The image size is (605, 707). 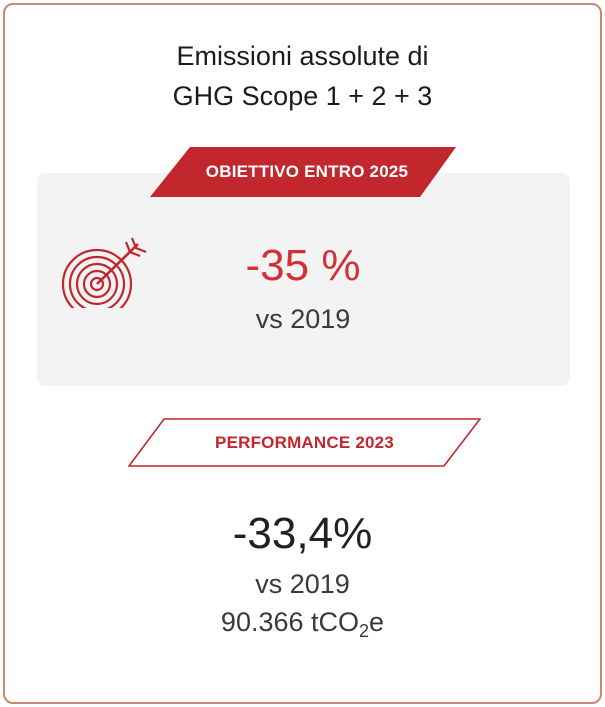 What do you see at coordinates (290, 622) in the screenshot?
I see `emissions-number: 90.366 tCO` at bounding box center [290, 622].